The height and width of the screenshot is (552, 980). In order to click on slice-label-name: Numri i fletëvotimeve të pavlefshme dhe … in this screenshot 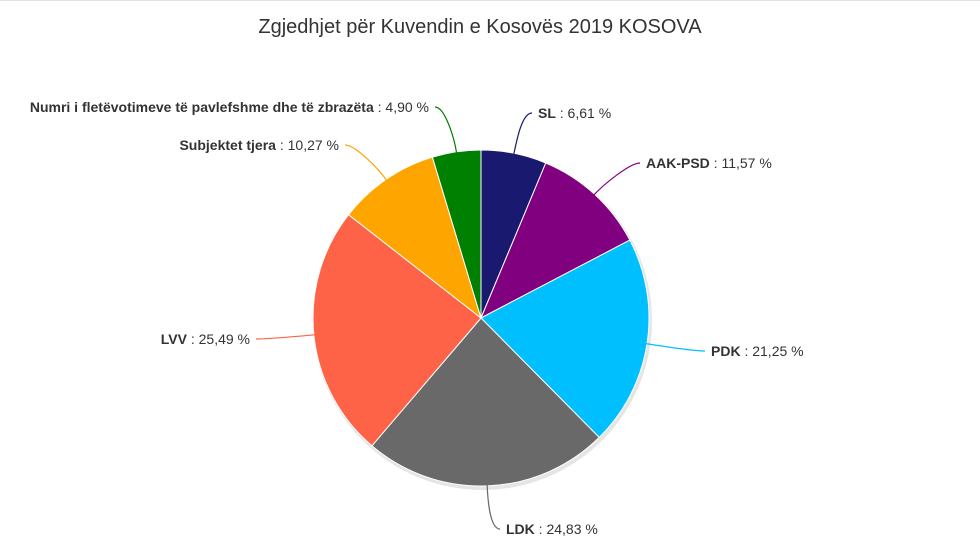, I will do `click(202, 107)`.